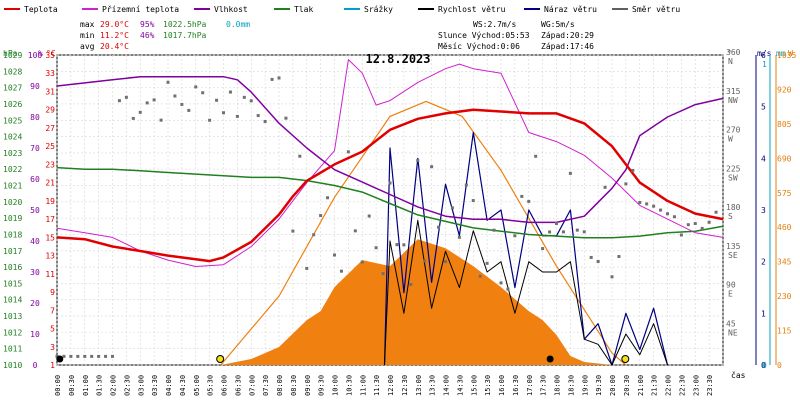 The height and width of the screenshot is (400, 800). What do you see at coordinates (733, 100) in the screenshot?
I see `dir-tick-label: NW` at bounding box center [733, 100].